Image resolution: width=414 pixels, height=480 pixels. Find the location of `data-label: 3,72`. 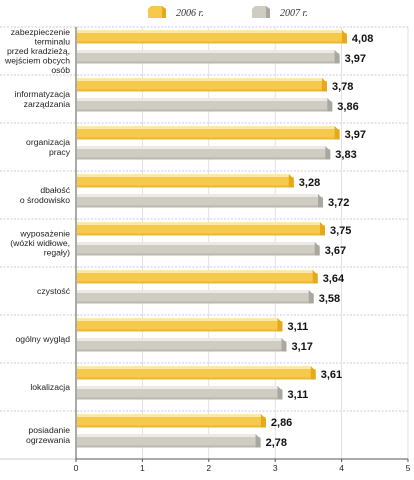

data-label: 3,72 is located at coordinates (338, 203).